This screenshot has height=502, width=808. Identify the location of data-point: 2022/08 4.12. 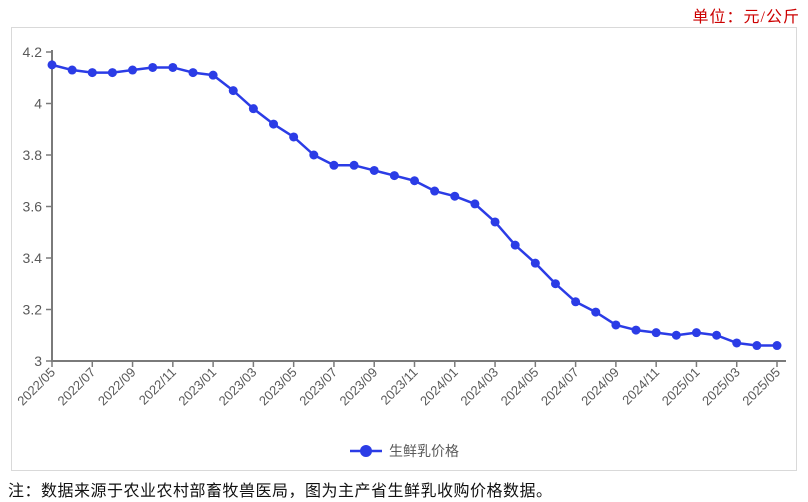
(112, 73).